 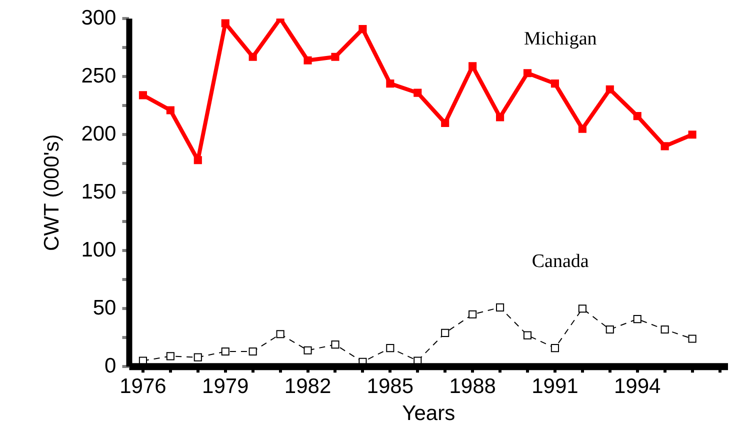 I want to click on y-tick-label: 100, so click(x=98, y=250).